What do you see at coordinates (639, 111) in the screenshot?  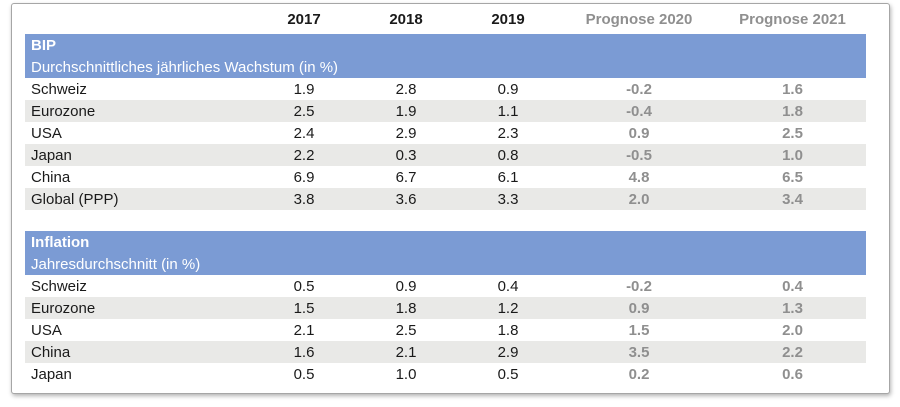 I see `value-cell-prognose-2020: -0.4` at bounding box center [639, 111].